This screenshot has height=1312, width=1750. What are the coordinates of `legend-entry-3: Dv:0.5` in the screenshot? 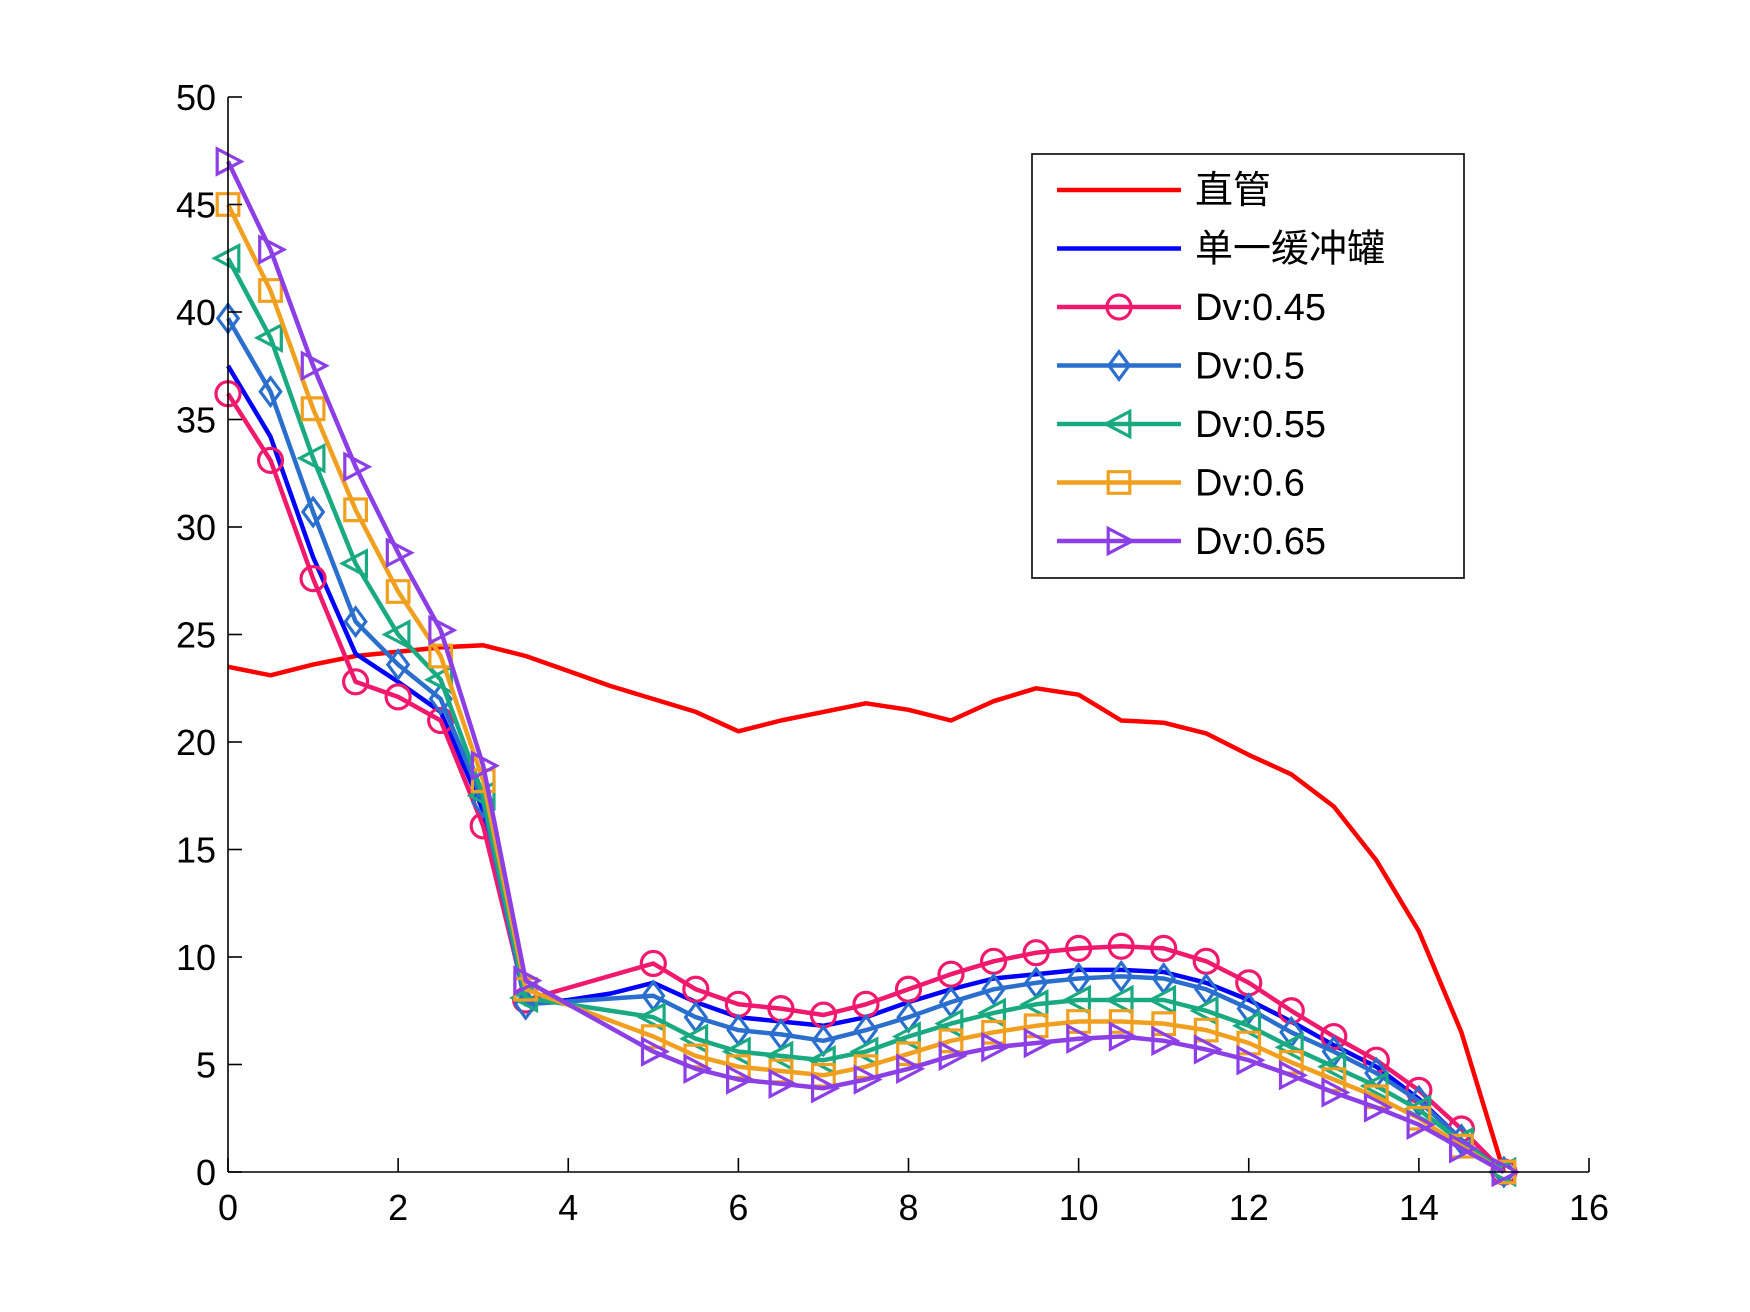 It's located at (1181, 367).